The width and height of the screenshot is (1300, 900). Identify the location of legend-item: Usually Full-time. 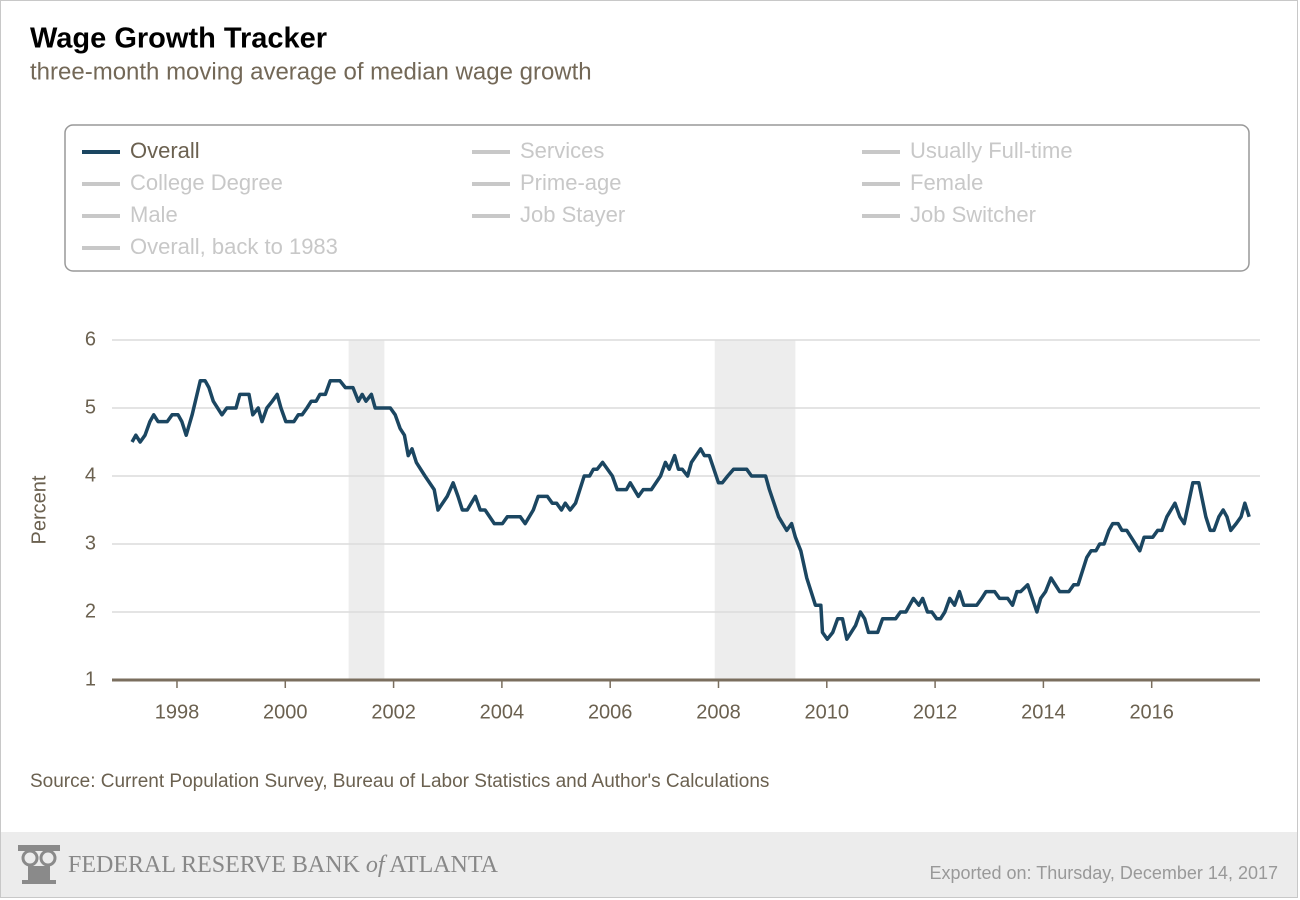
(967, 150).